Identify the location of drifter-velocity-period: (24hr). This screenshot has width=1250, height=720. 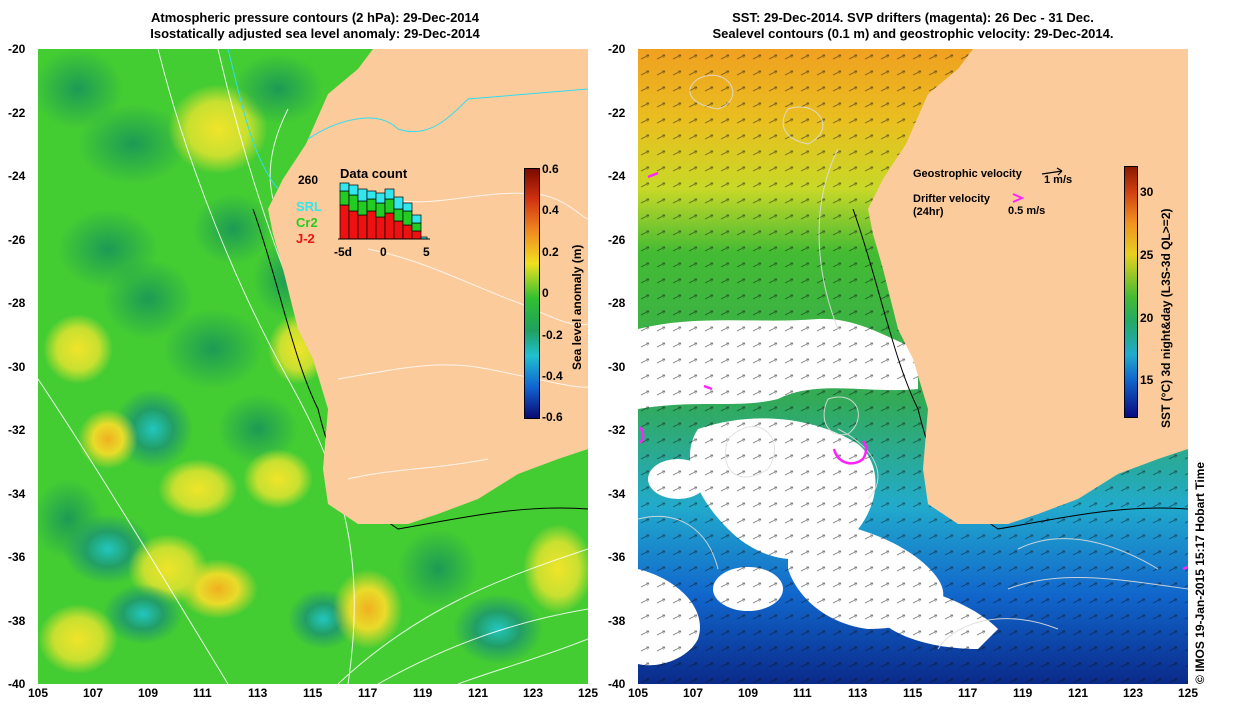
(928, 212).